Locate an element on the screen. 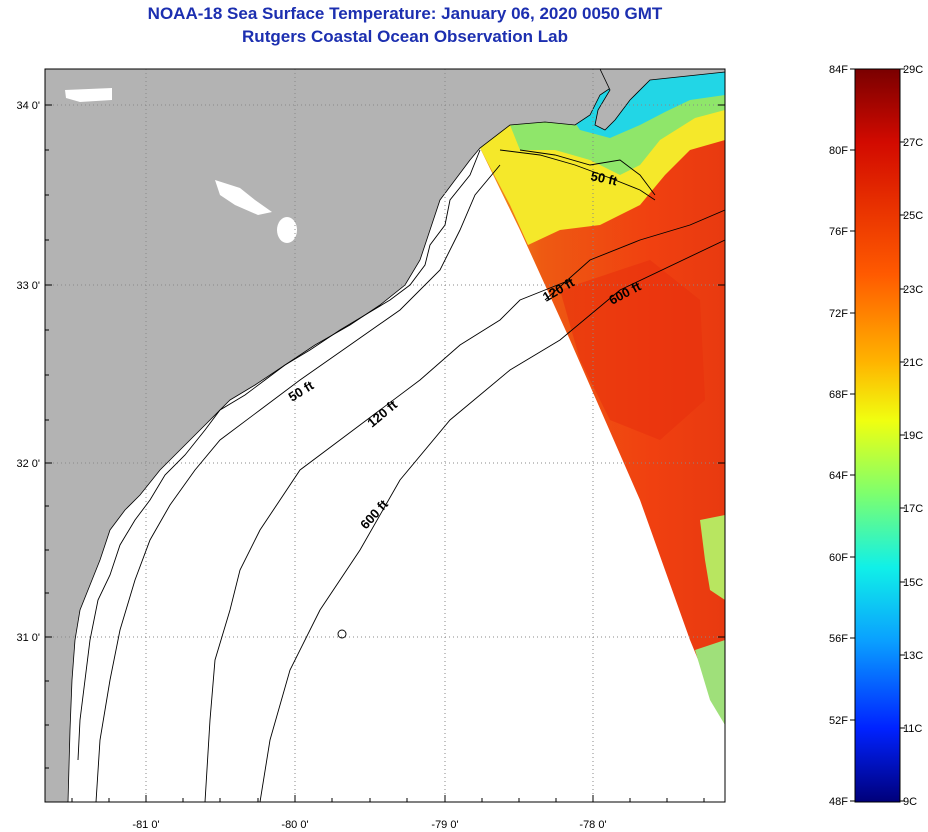 The height and width of the screenshot is (832, 928). contour-label-50ft-north: 50 ft is located at coordinates (604, 178).